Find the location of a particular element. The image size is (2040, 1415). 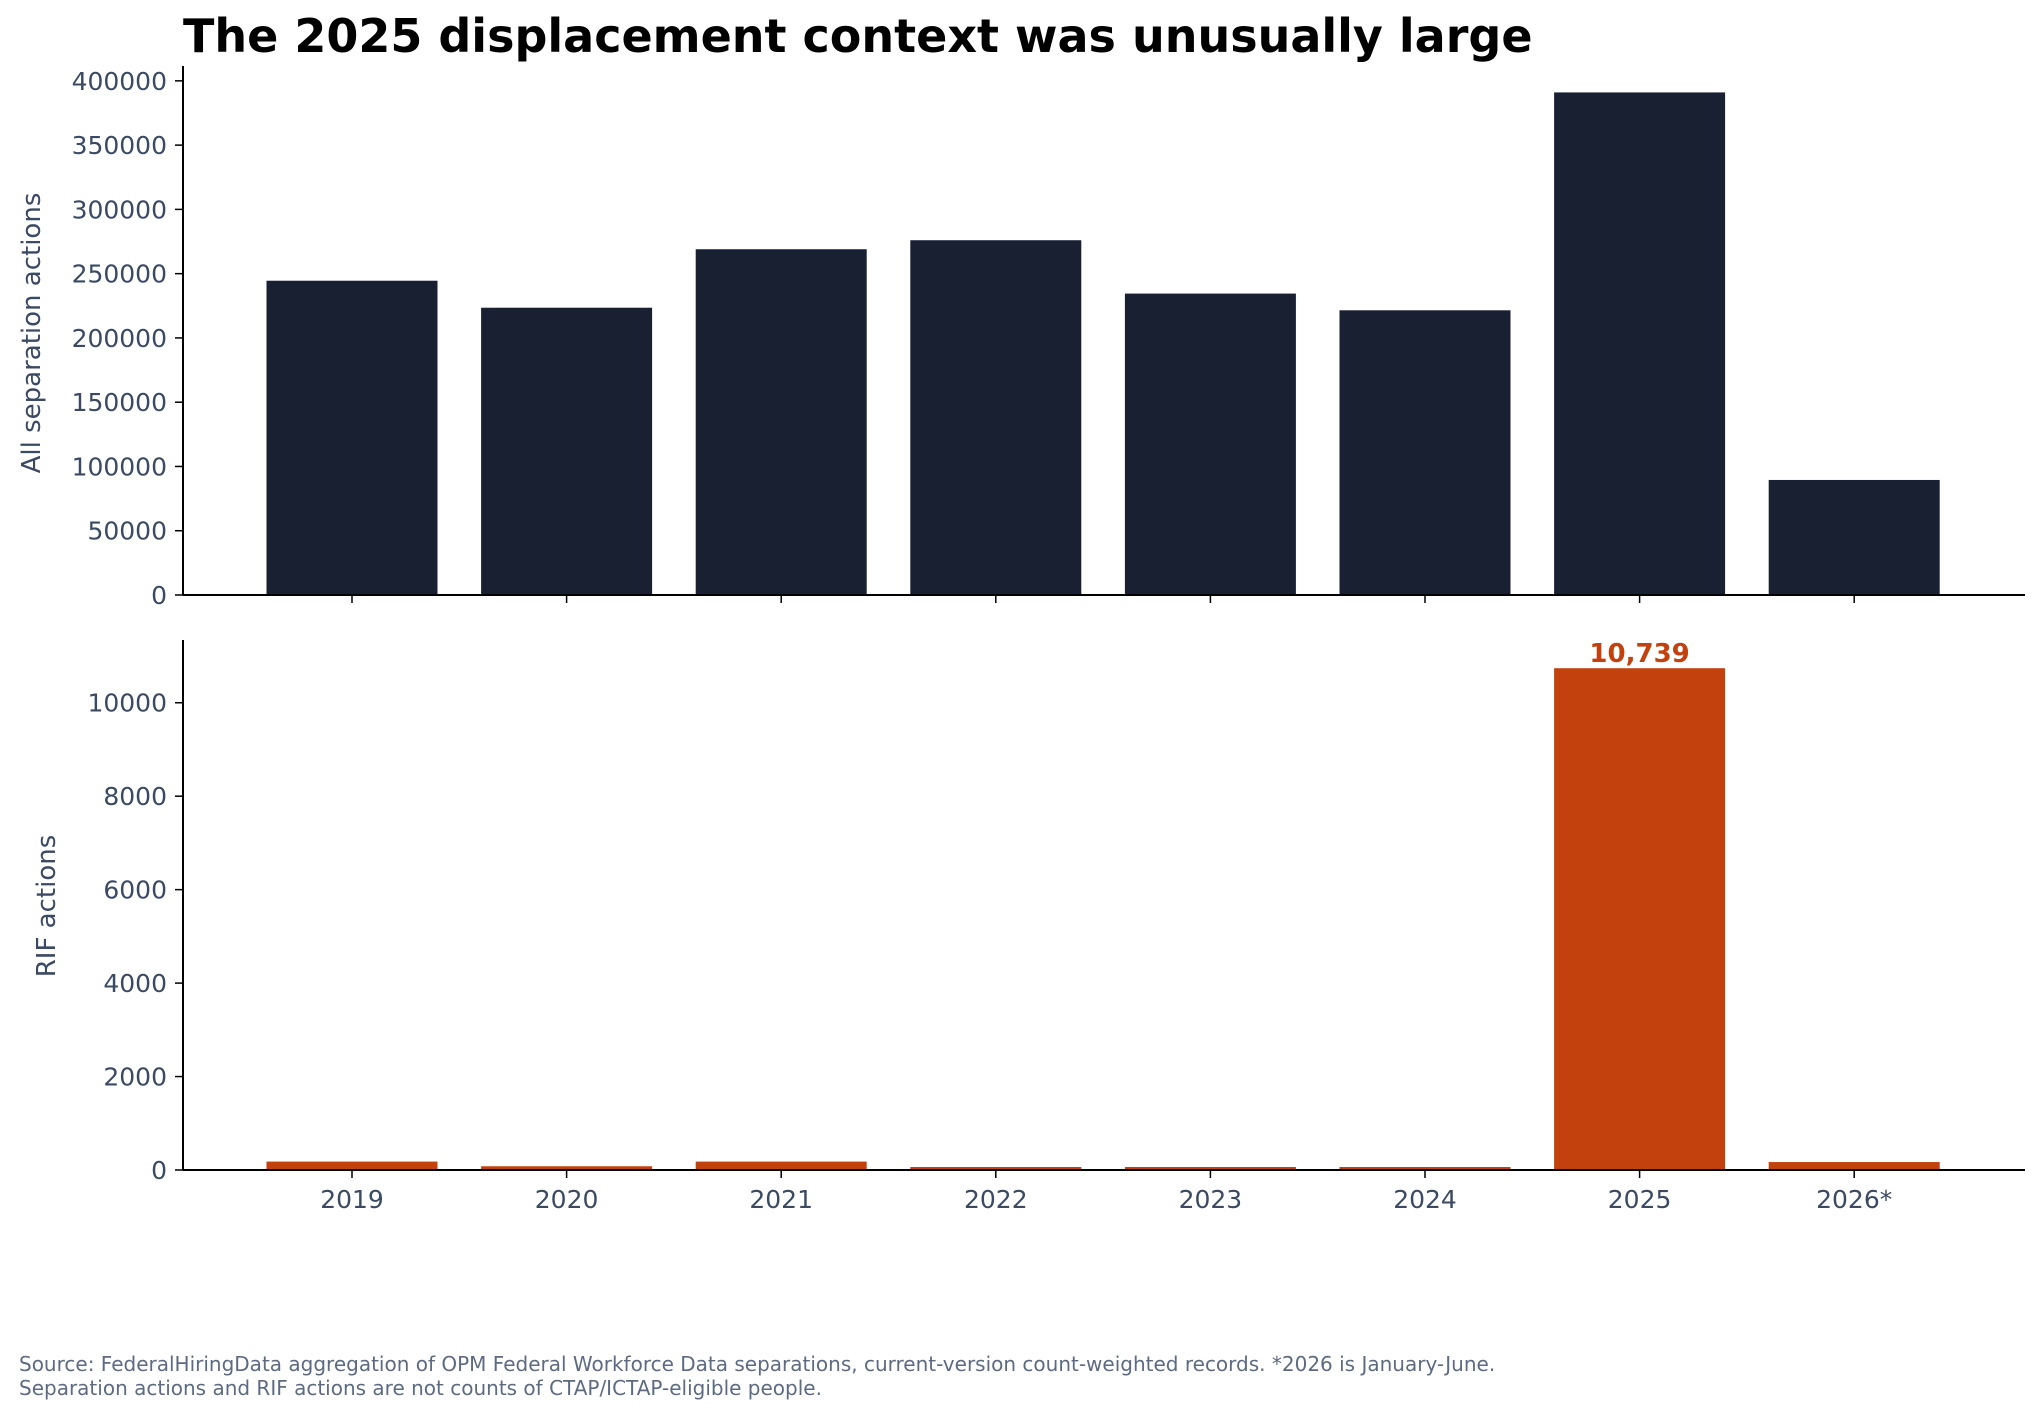

y-tick-label: 4000 is located at coordinates (135, 983).